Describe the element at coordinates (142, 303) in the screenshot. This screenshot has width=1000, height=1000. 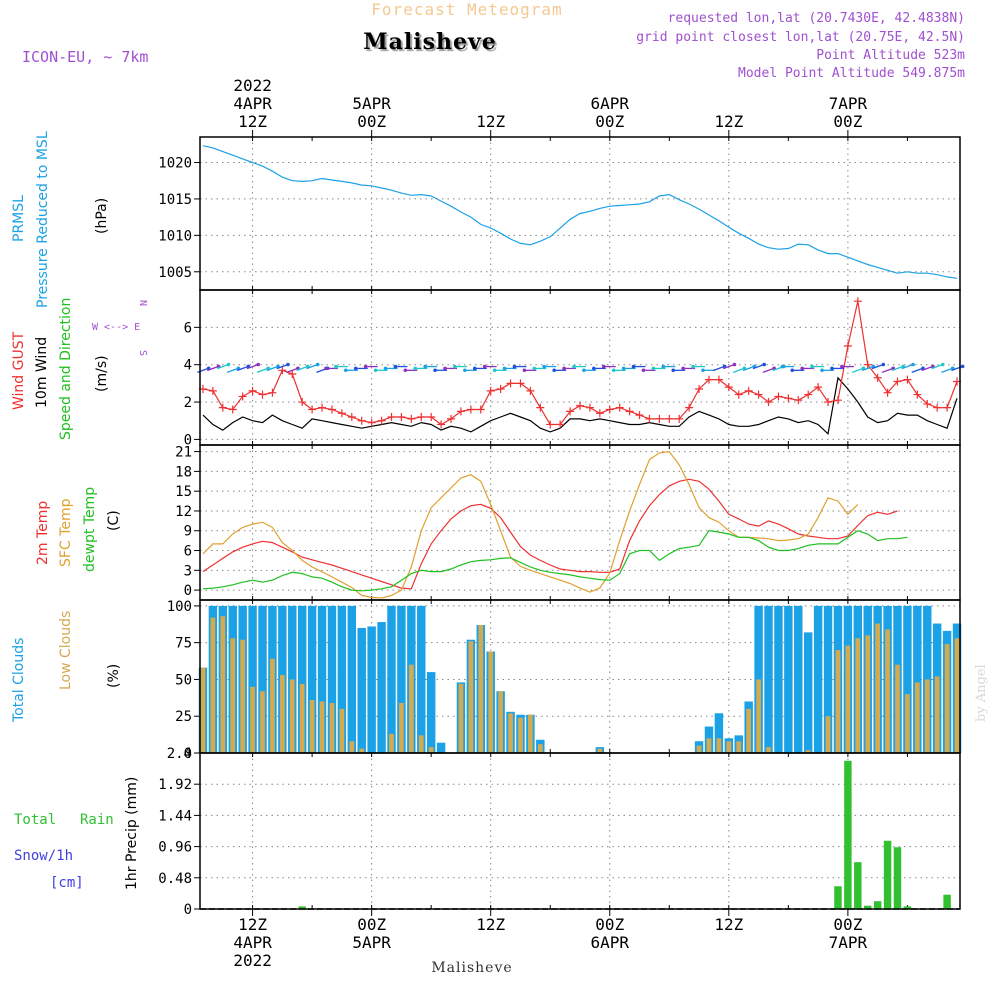
I see `compass-n: N` at that location.